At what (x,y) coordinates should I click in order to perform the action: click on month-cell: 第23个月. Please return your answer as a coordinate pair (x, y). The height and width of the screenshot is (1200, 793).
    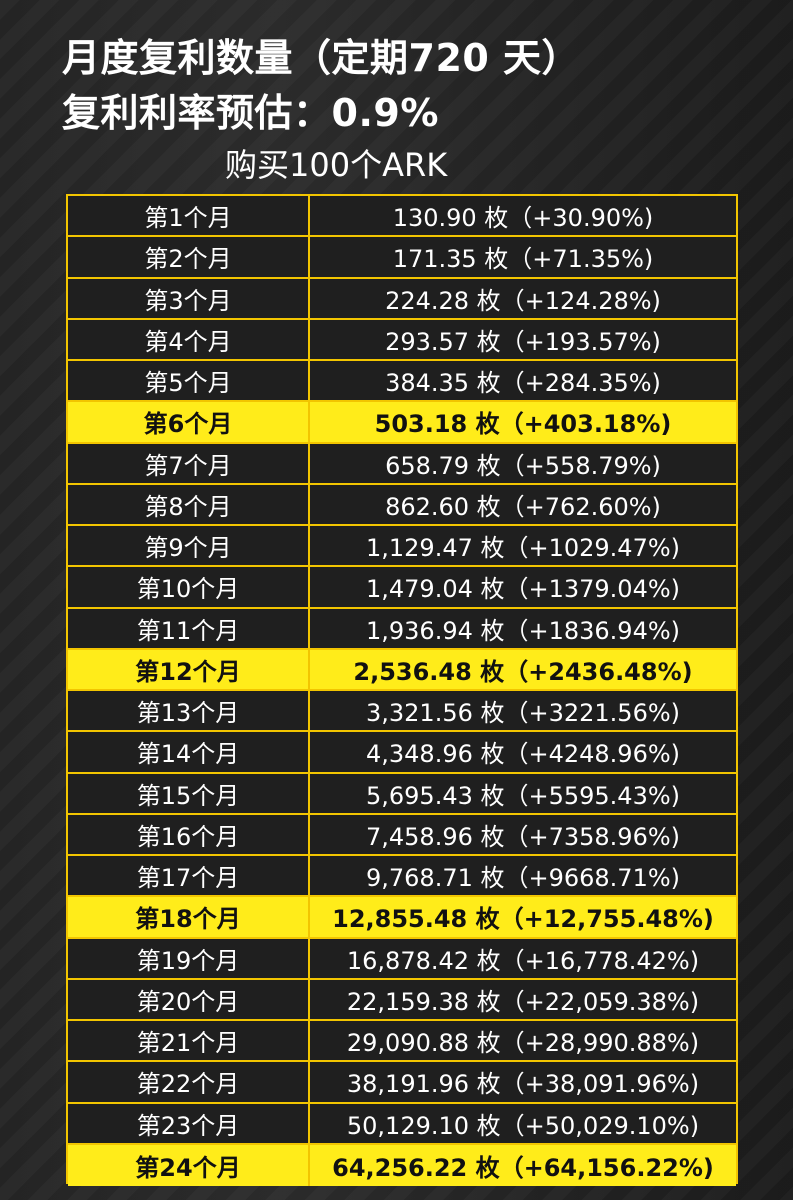
    Looking at the image, I should click on (189, 1123).